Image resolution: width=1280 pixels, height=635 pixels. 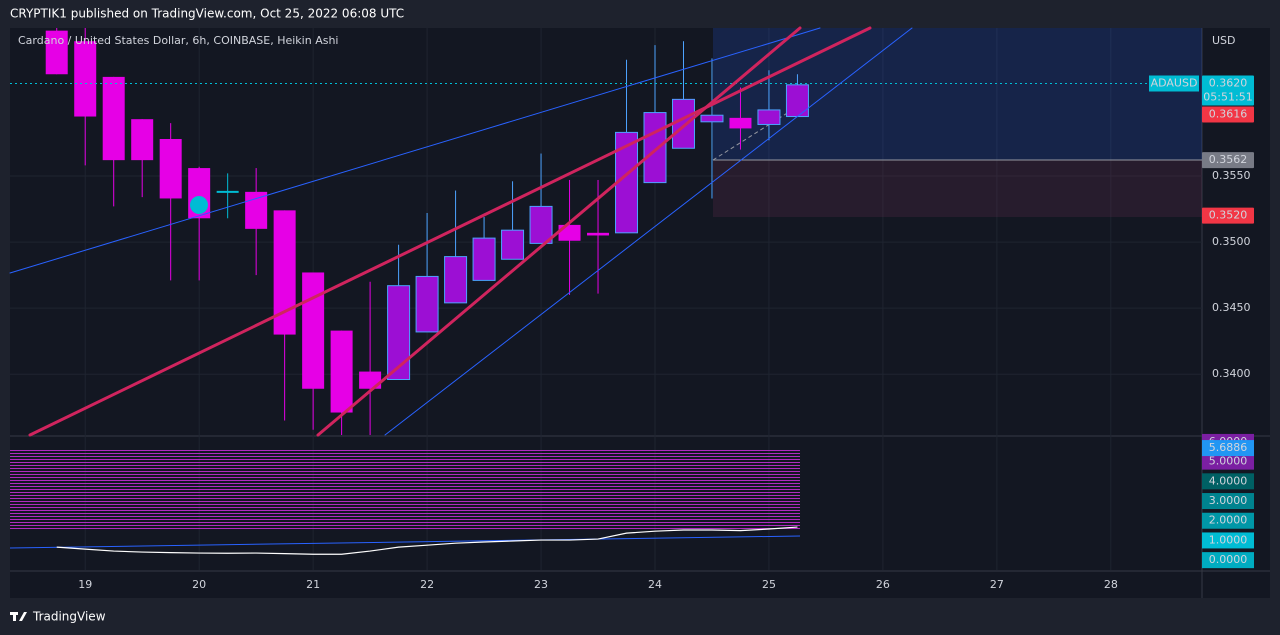 What do you see at coordinates (957, 188) in the screenshot?
I see `stop-zone` at bounding box center [957, 188].